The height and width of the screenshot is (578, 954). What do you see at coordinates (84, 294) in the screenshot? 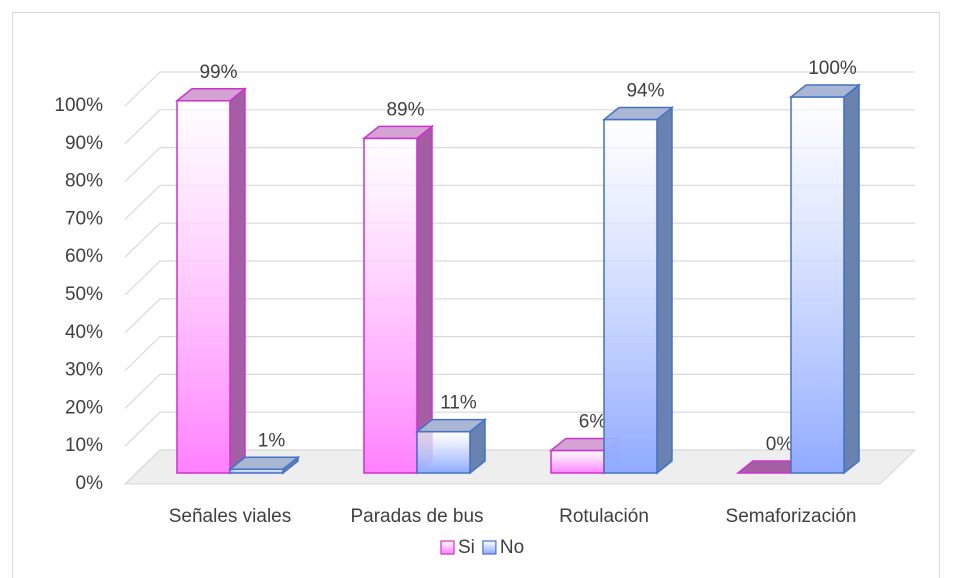
I see `y-tick-label: 50%` at bounding box center [84, 294].